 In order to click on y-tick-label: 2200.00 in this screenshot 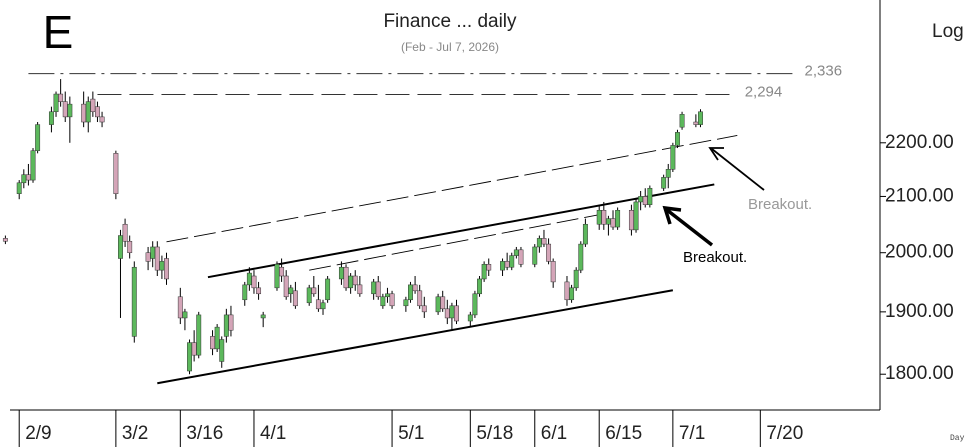, I will do `click(919, 142)`.